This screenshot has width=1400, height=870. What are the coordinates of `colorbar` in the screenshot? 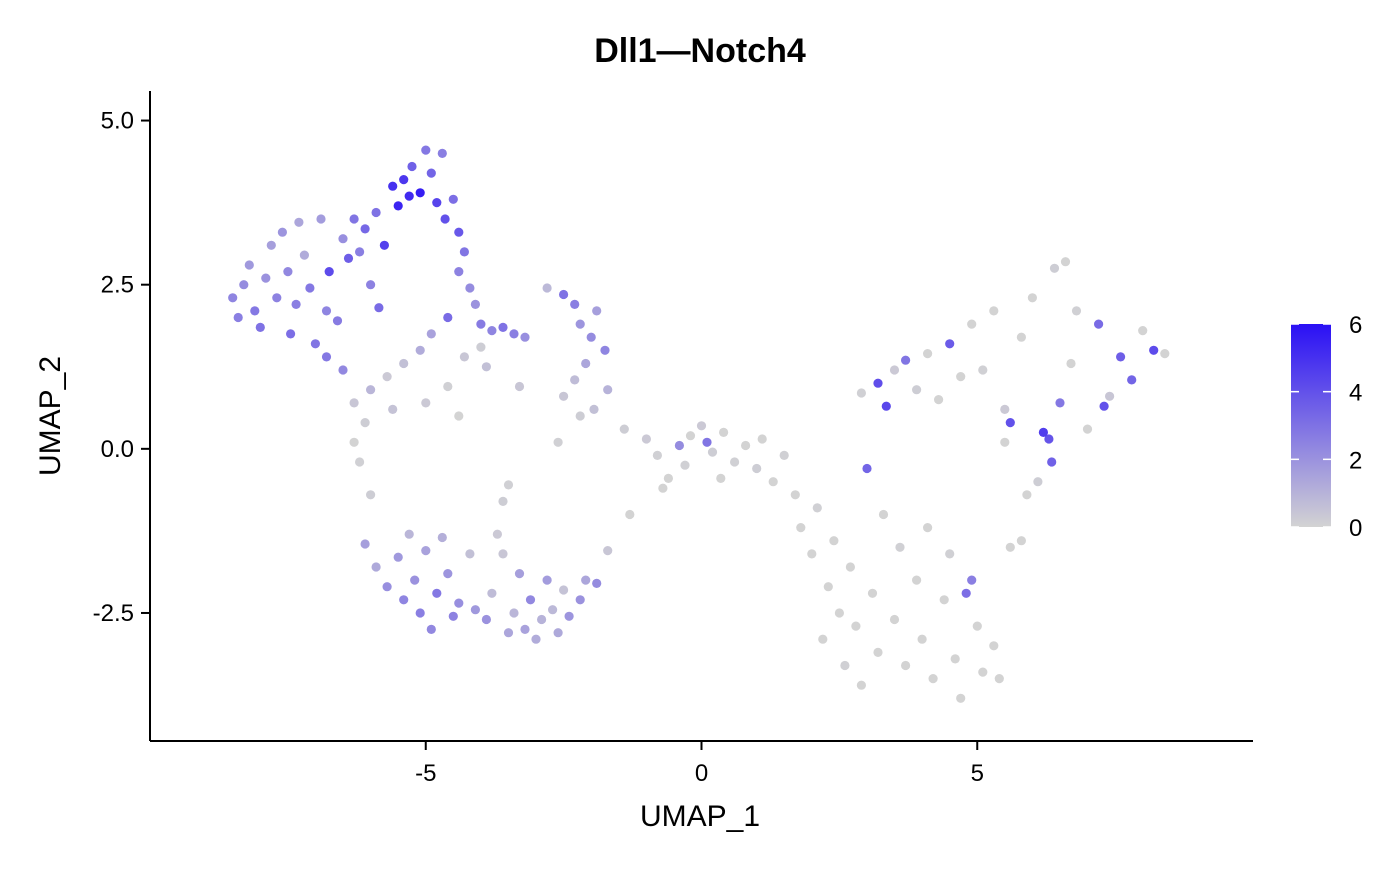 It's located at (1311, 425).